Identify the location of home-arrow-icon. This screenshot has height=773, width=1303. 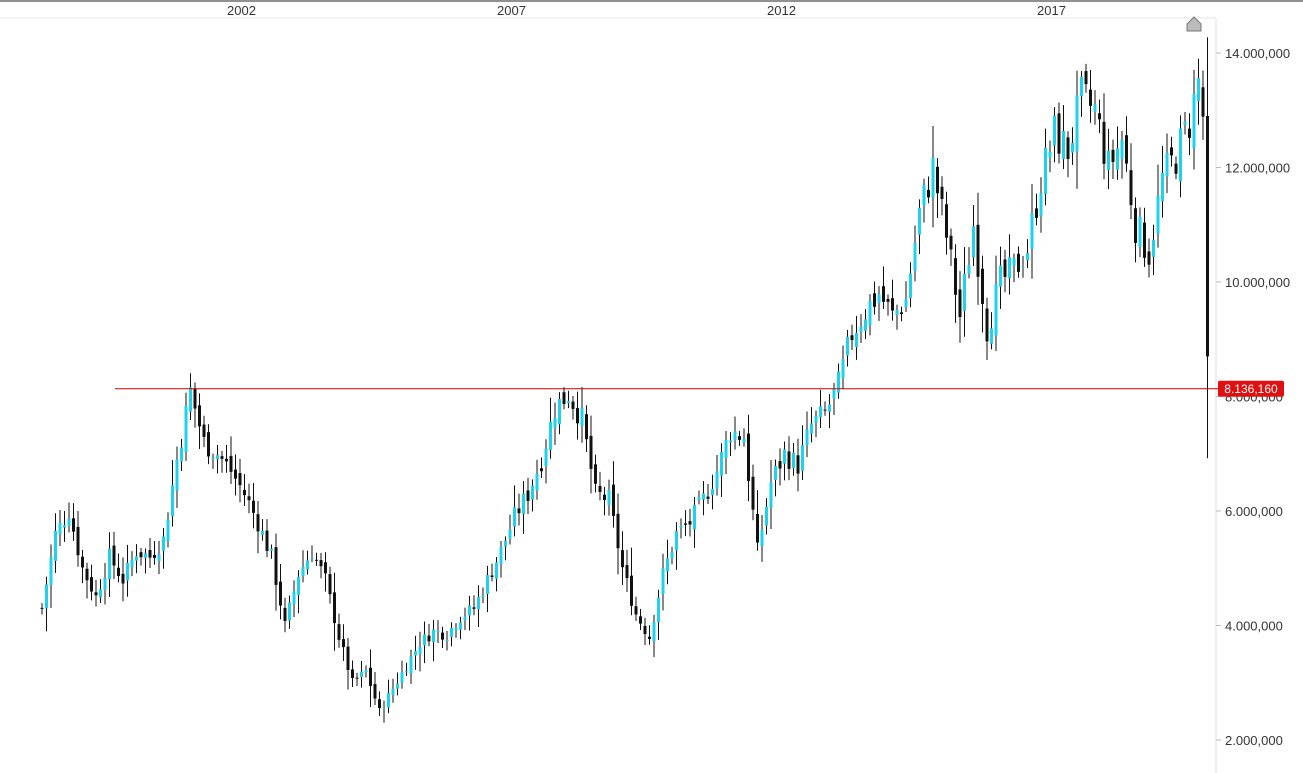
(1194, 24).